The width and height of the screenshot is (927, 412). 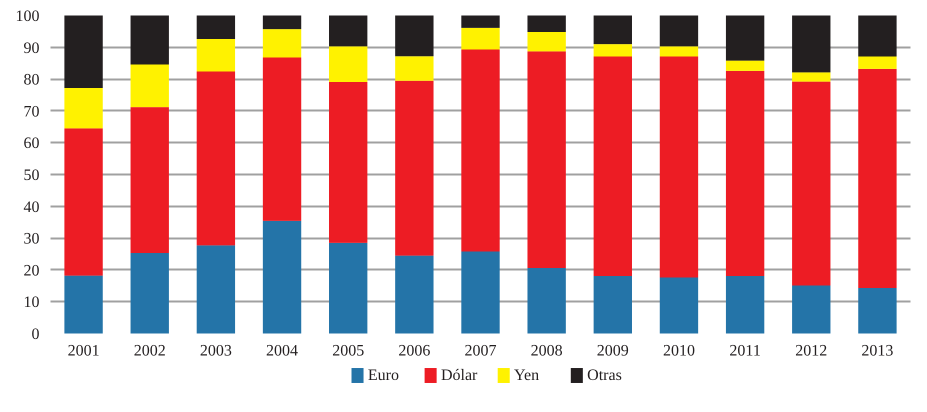 What do you see at coordinates (480, 351) in the screenshot?
I see `x-tick-label: 2007` at bounding box center [480, 351].